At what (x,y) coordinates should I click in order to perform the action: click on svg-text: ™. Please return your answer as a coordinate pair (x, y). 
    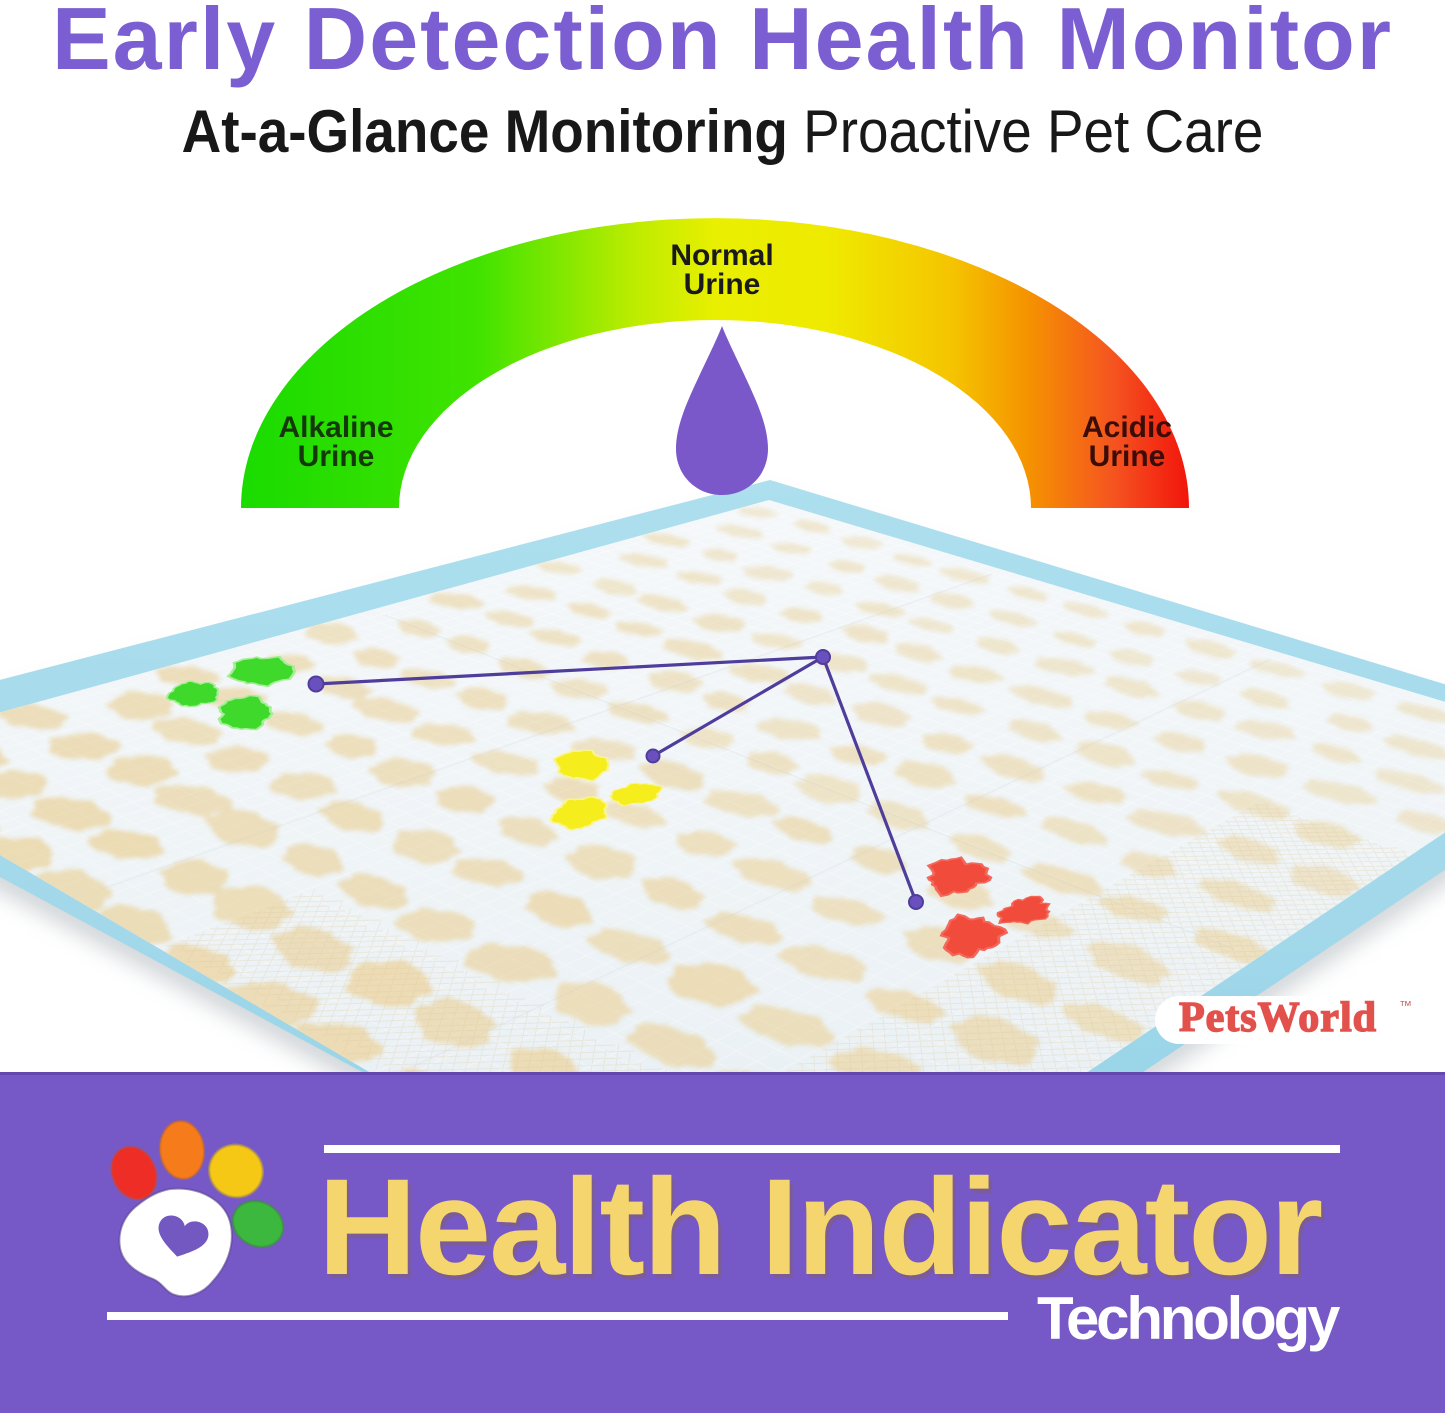
    Looking at the image, I should click on (1405, 1005).